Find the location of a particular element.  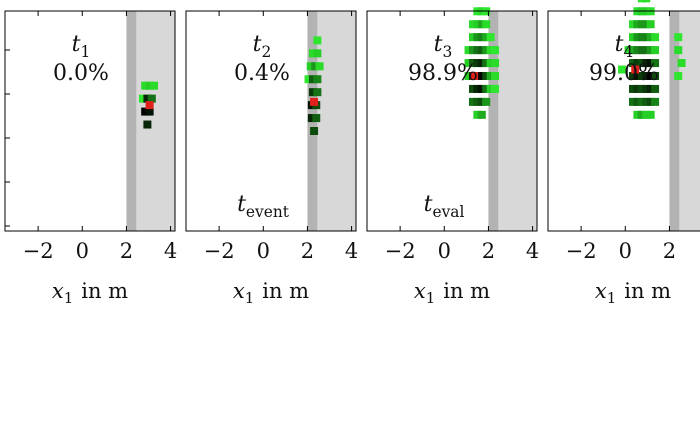

time-label: t2 is located at coordinates (262, 46).